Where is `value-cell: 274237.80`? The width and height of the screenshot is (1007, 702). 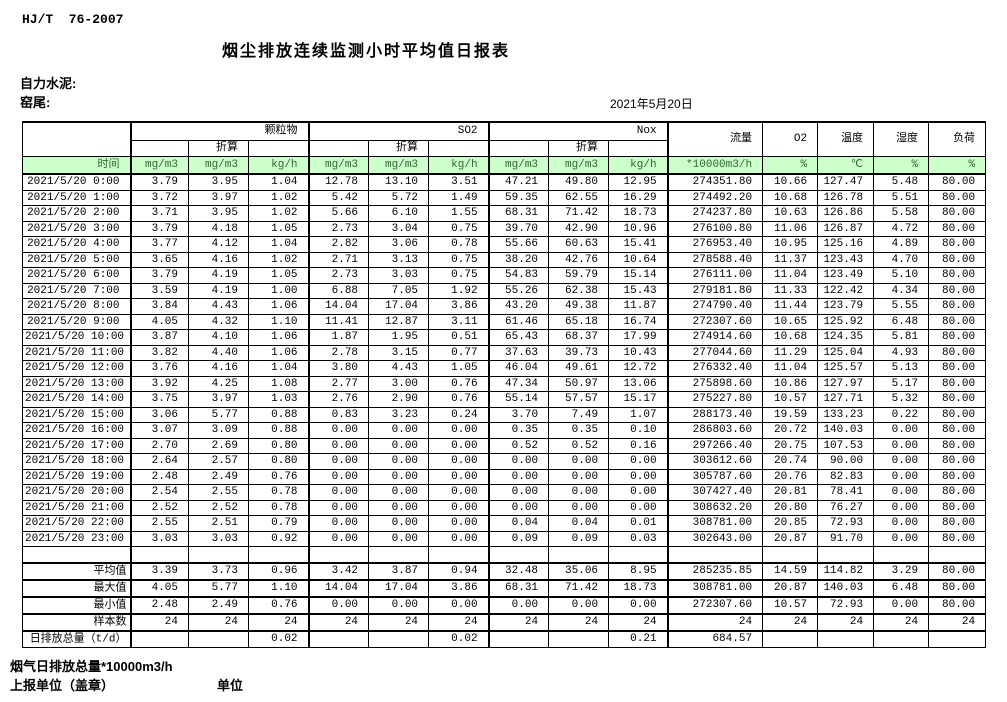 value-cell: 274237.80 is located at coordinates (715, 213).